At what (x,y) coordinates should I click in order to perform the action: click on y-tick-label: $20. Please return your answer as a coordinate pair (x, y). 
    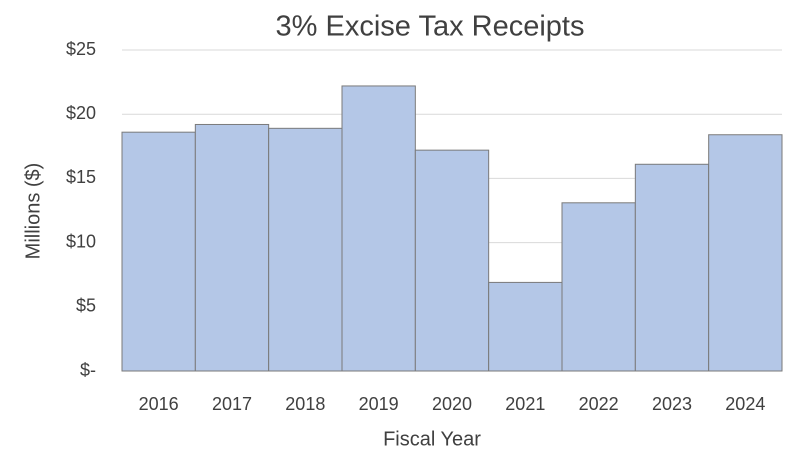
    Looking at the image, I should click on (81, 113).